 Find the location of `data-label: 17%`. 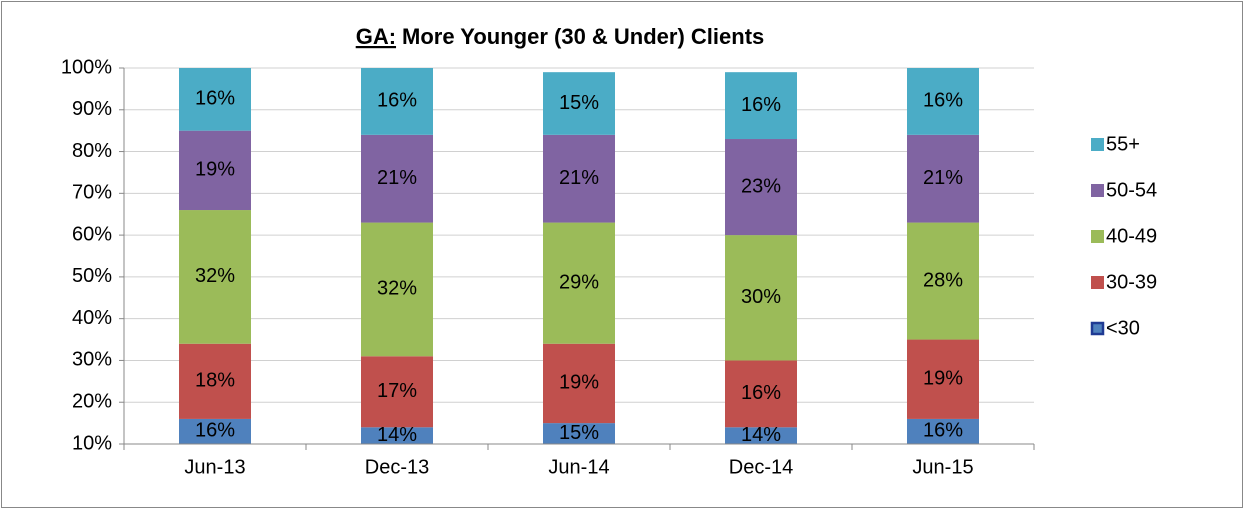

data-label: 17% is located at coordinates (397, 391).